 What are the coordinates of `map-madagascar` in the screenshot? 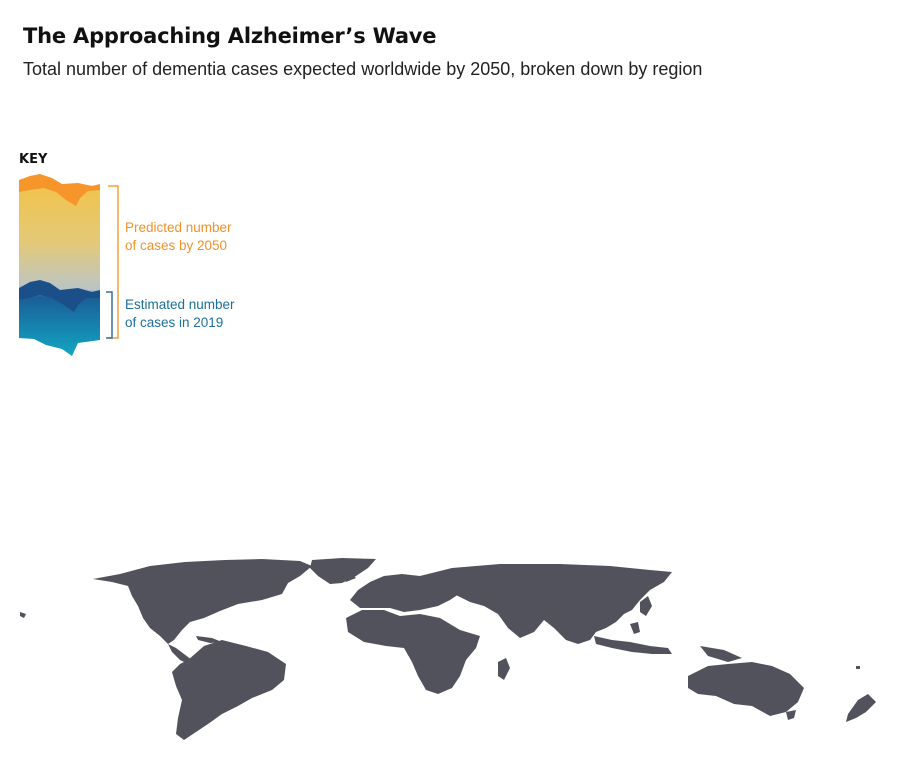 It's located at (504, 669).